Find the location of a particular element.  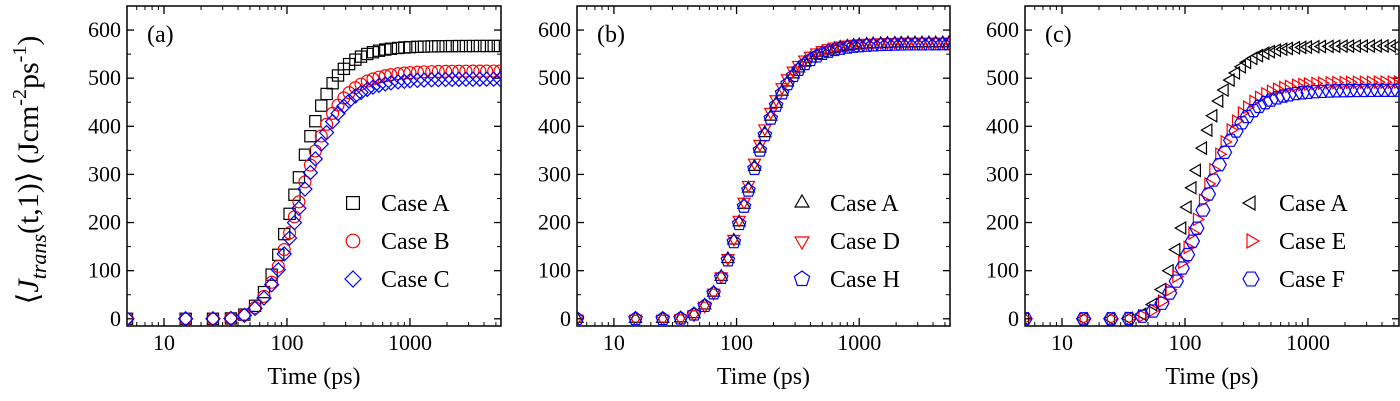

y-axis-title-subscript: trans is located at coordinates (38, 256).